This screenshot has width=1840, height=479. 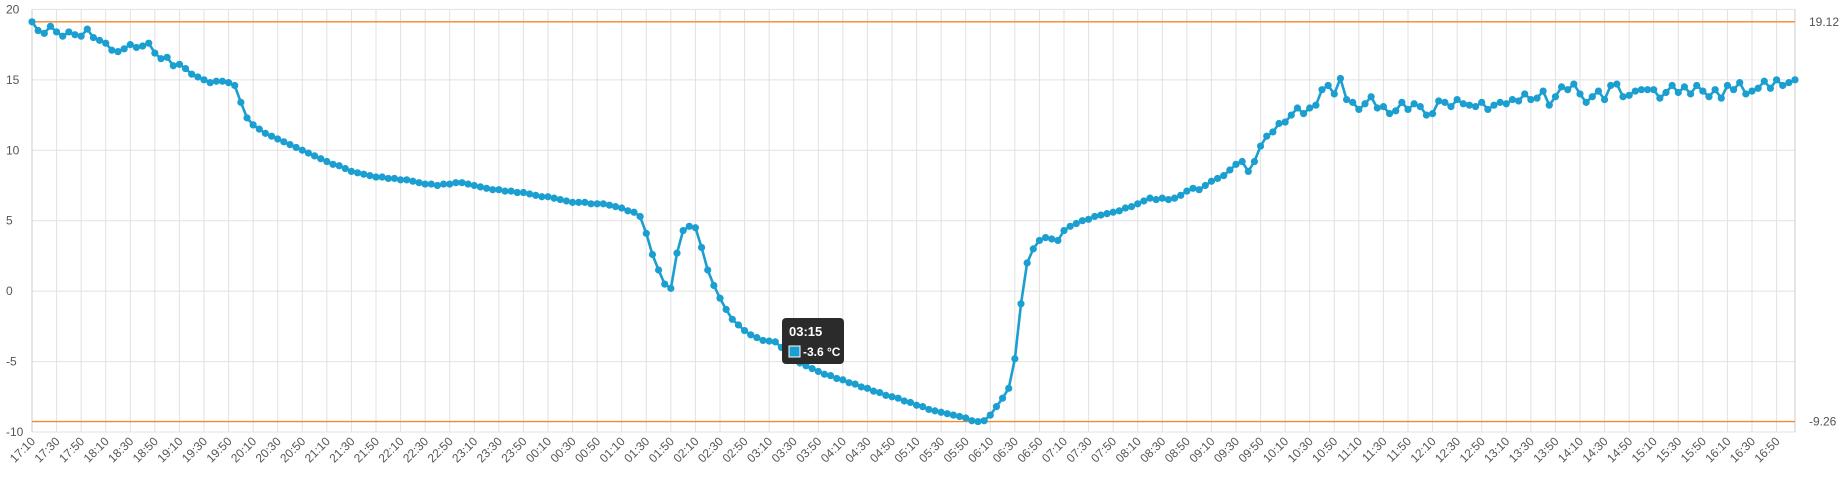 I want to click on x-tick-label: 09:30, so click(x=1226, y=449).